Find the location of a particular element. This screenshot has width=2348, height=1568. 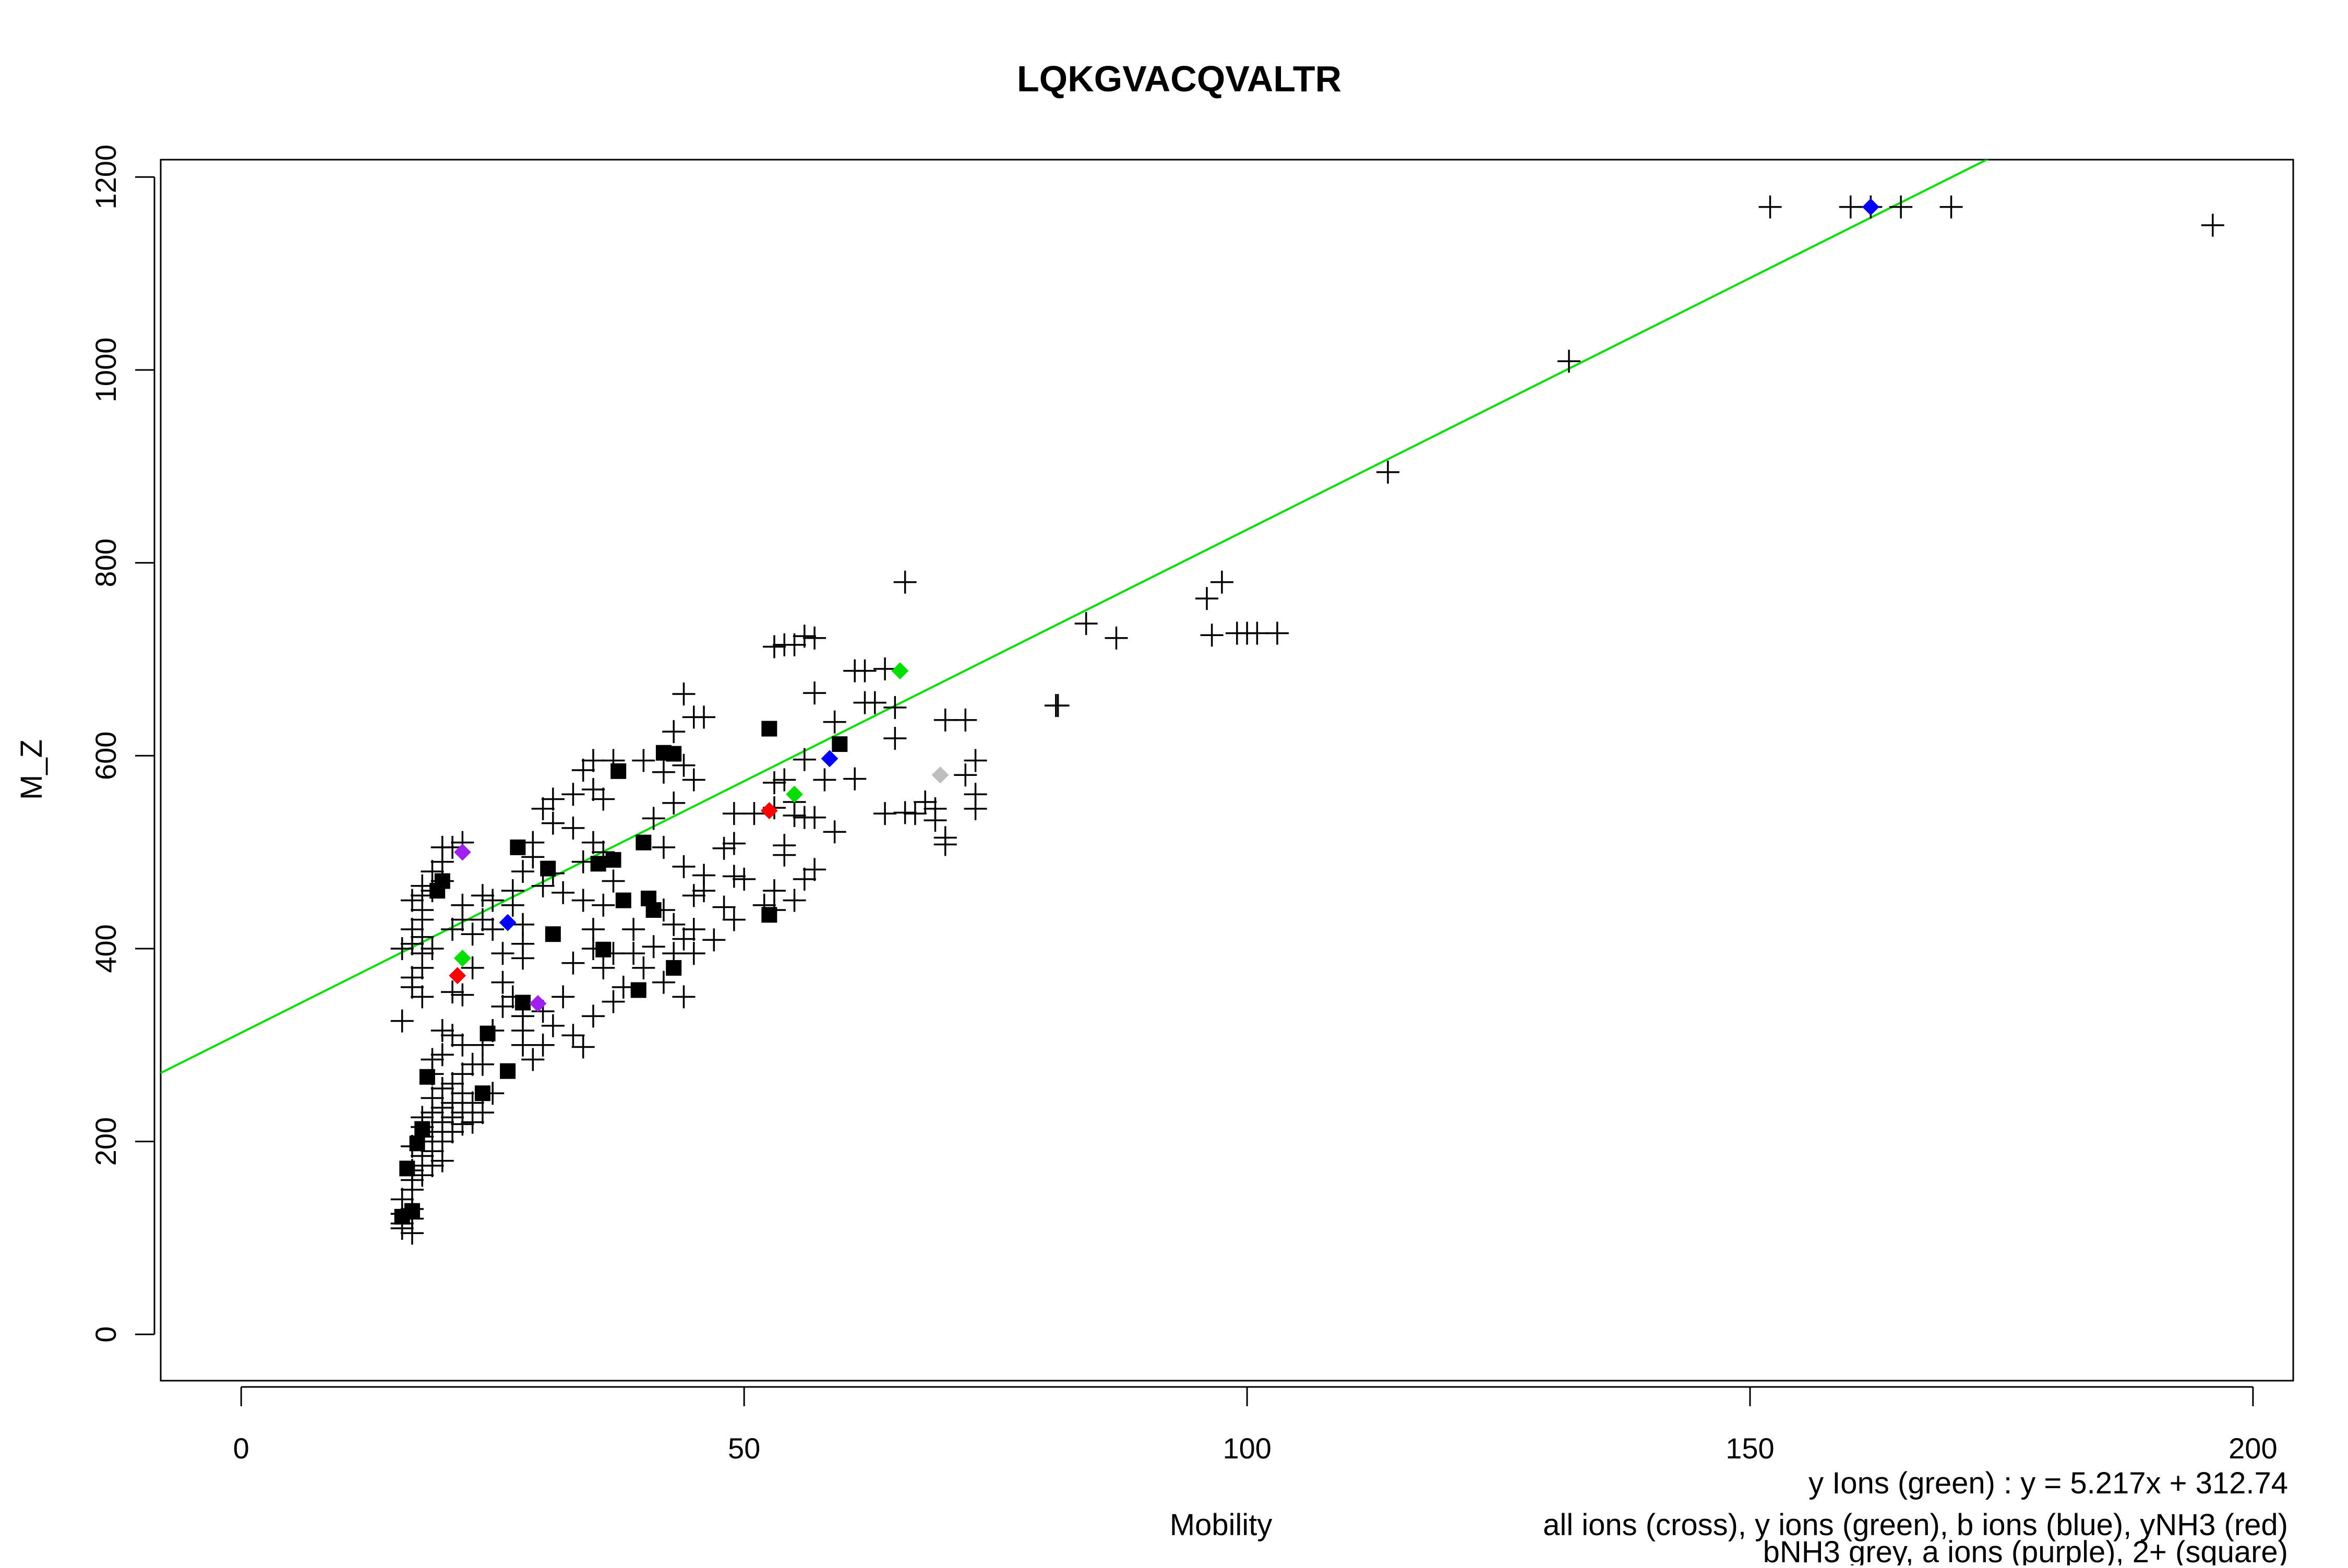

x-tick-label: 50 is located at coordinates (744, 1448).